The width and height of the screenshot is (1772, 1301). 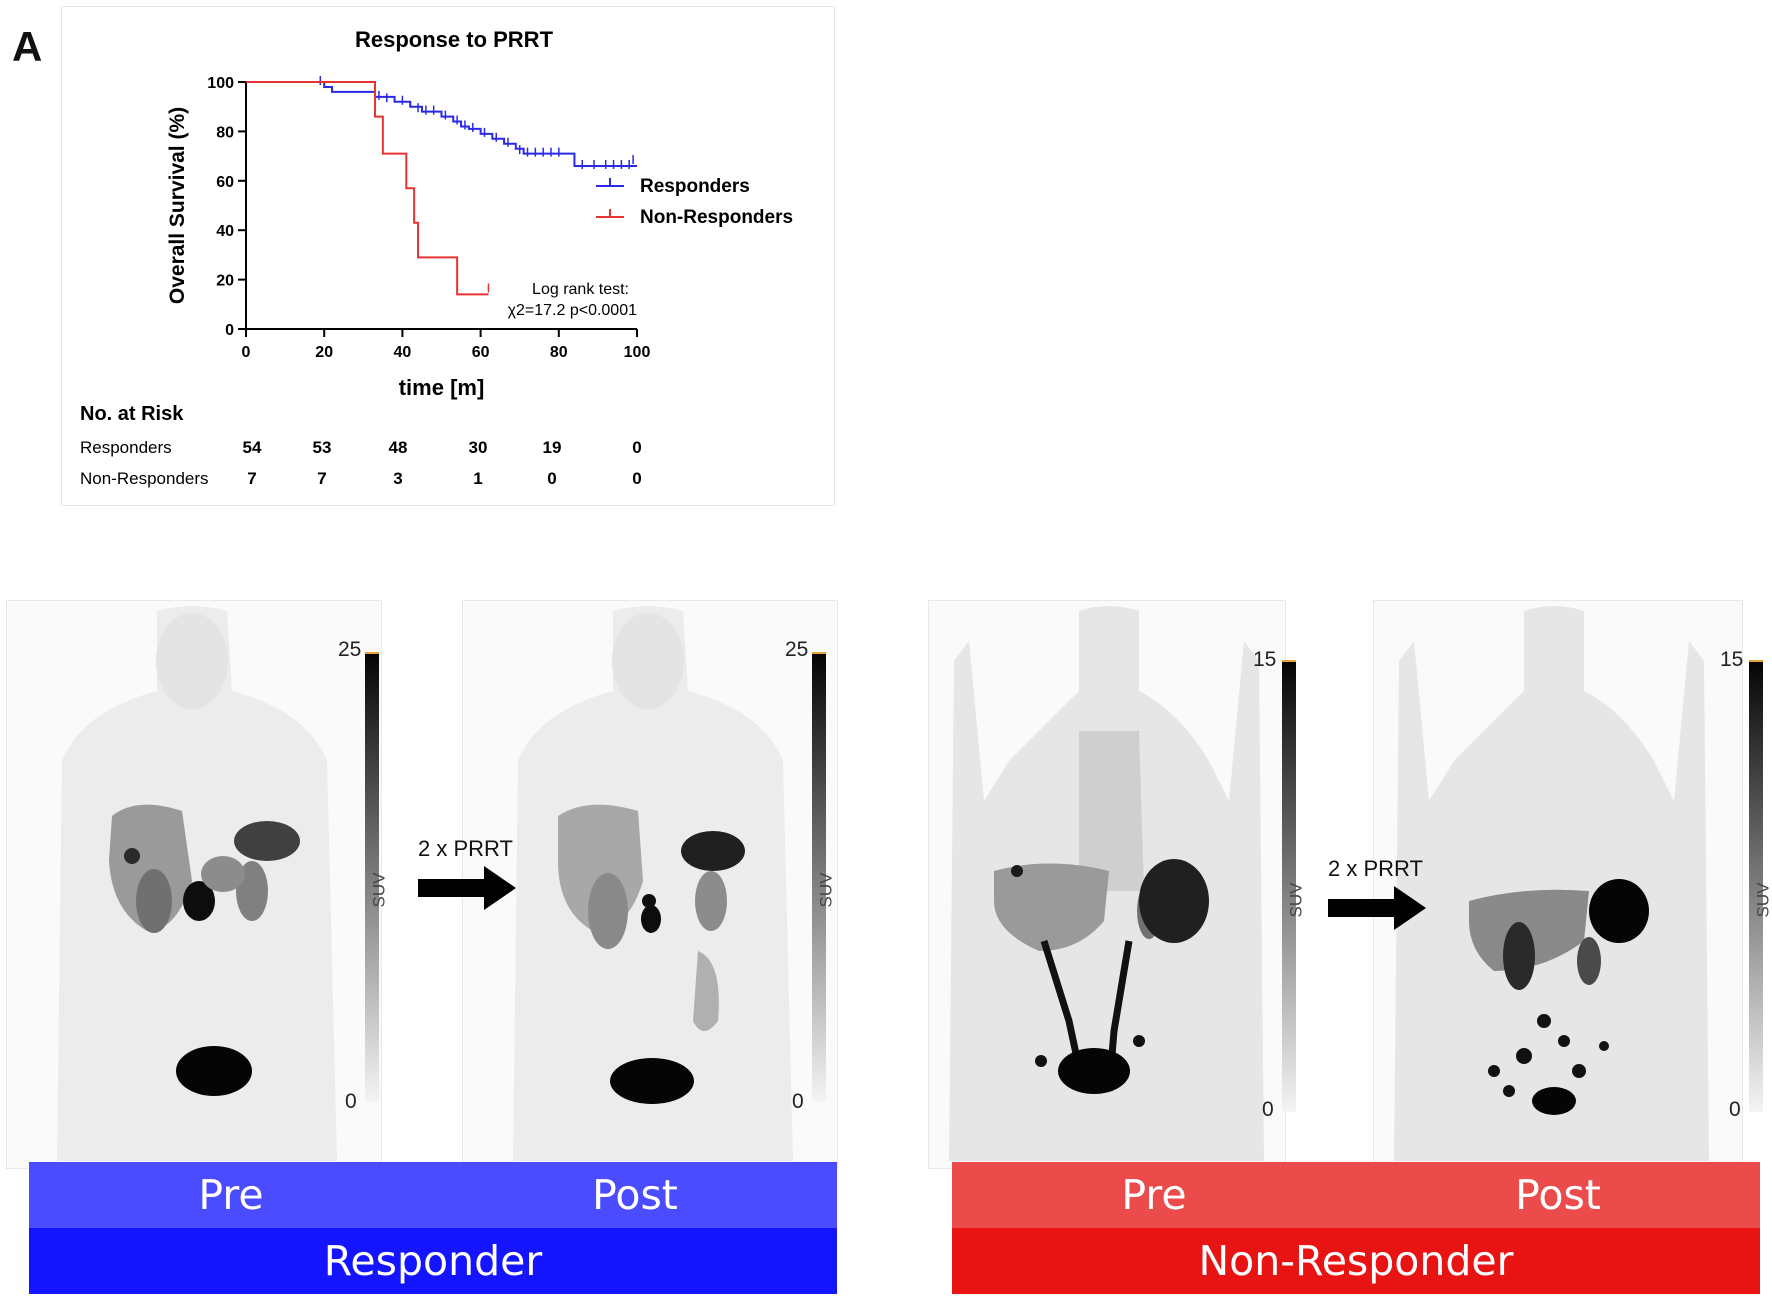 I want to click on suv-min-b-pre: 0, so click(x=351, y=1101).